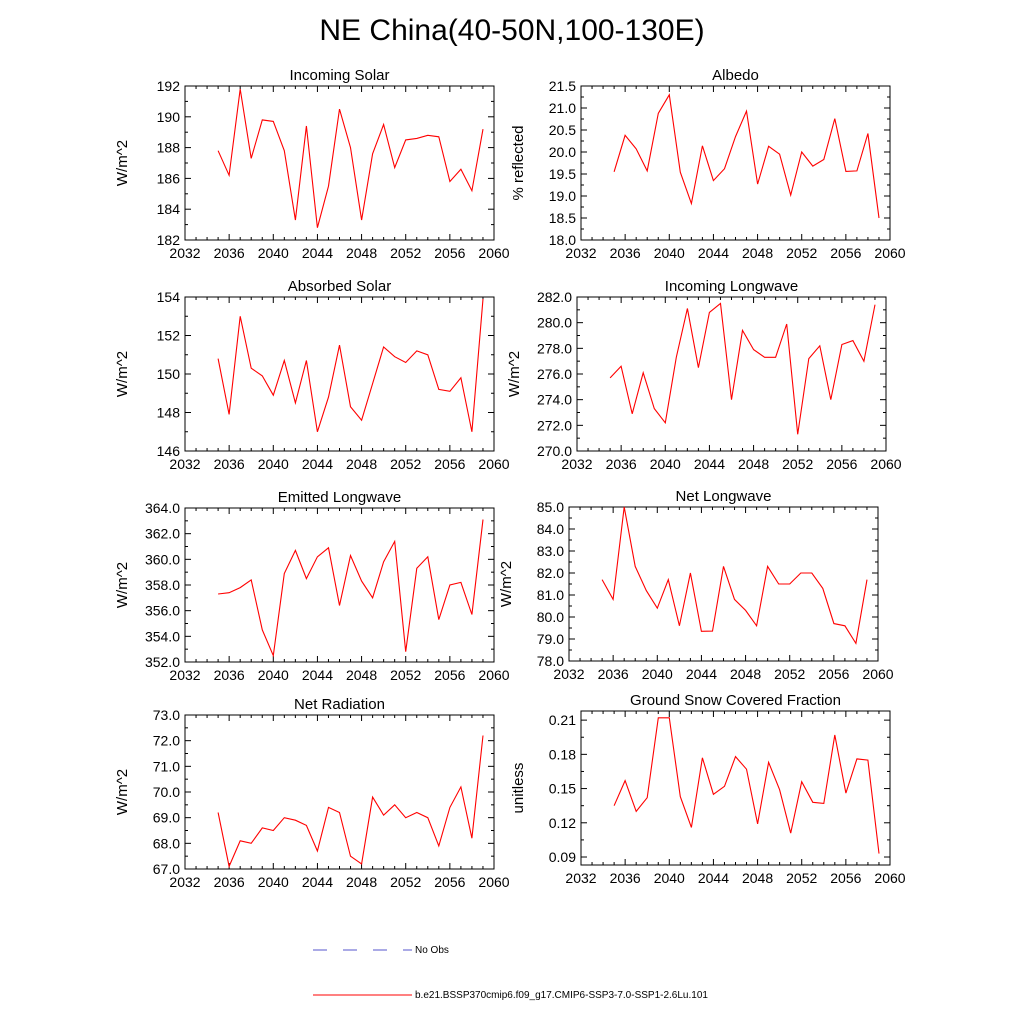 This screenshot has height=1024, width=1024. I want to click on y-tick-label: 360.0, so click(162, 559).